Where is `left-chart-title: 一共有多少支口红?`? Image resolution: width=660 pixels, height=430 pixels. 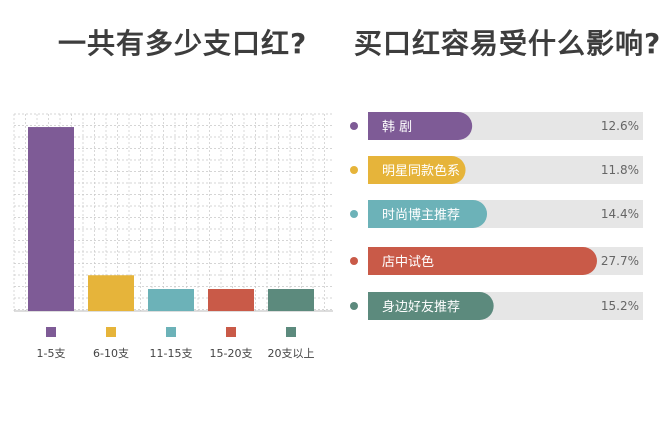 left-chart-title: 一共有多少支口红? is located at coordinates (183, 43).